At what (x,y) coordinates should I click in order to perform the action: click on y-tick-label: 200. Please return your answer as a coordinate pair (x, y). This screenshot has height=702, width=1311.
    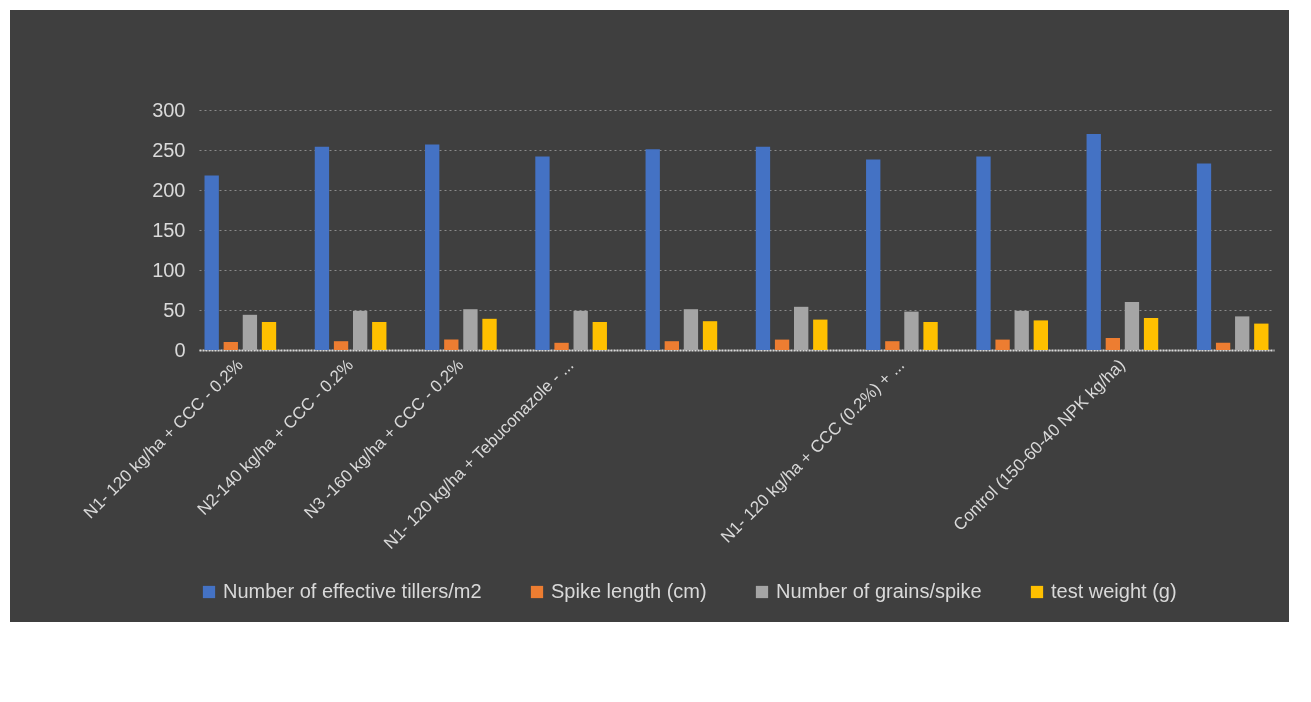
    Looking at the image, I should click on (169, 189).